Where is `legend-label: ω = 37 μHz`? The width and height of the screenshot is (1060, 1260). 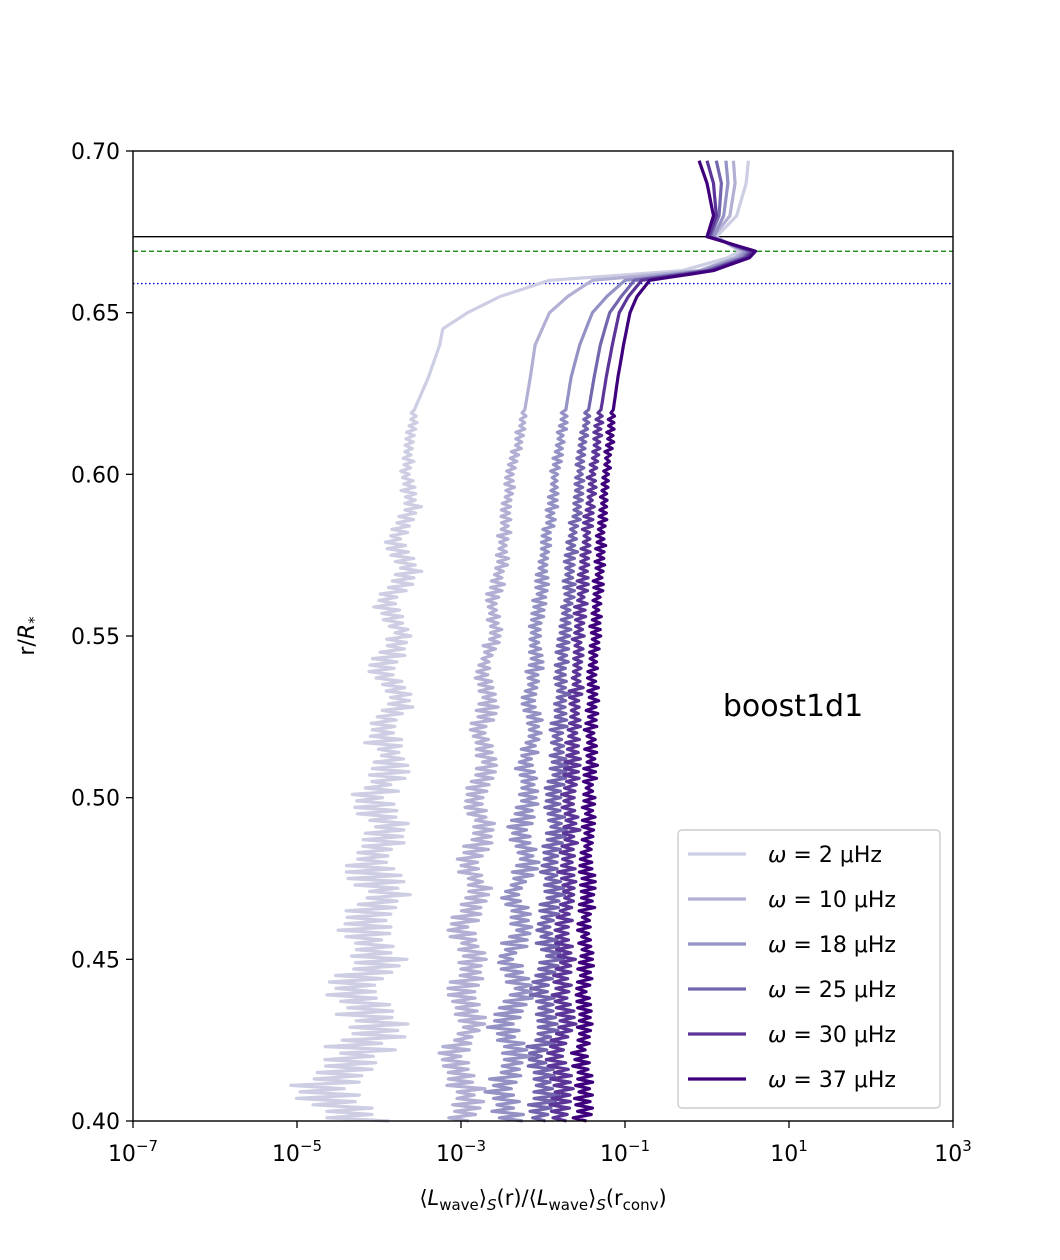
legend-label: ω = 37 μHz is located at coordinates (832, 1080).